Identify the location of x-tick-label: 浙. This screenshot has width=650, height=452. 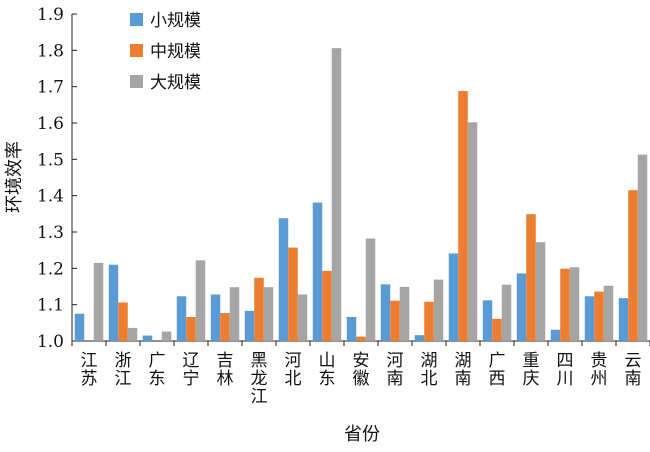
(123, 361).